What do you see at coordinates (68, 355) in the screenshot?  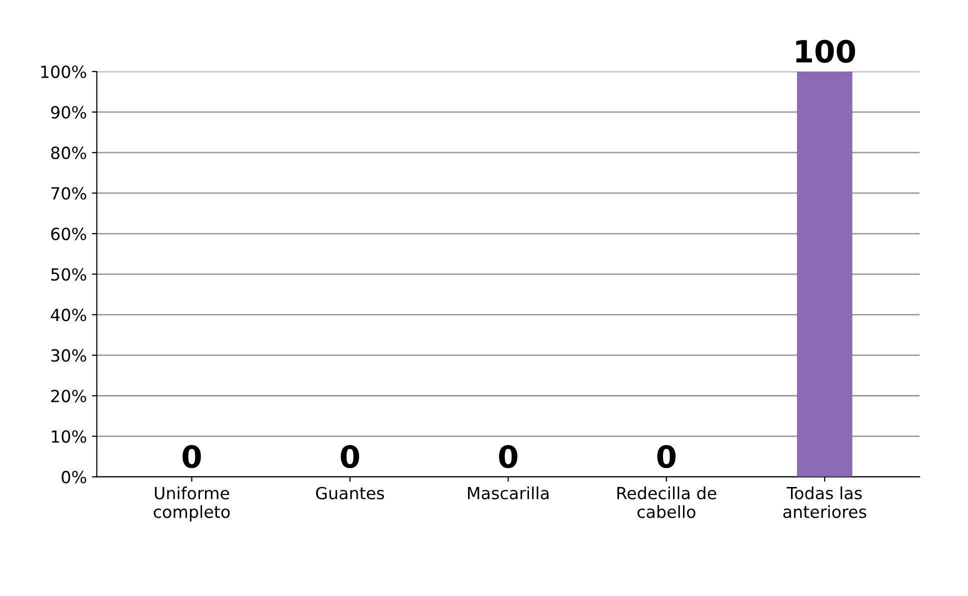 I see `y-tick-label: 30%` at bounding box center [68, 355].